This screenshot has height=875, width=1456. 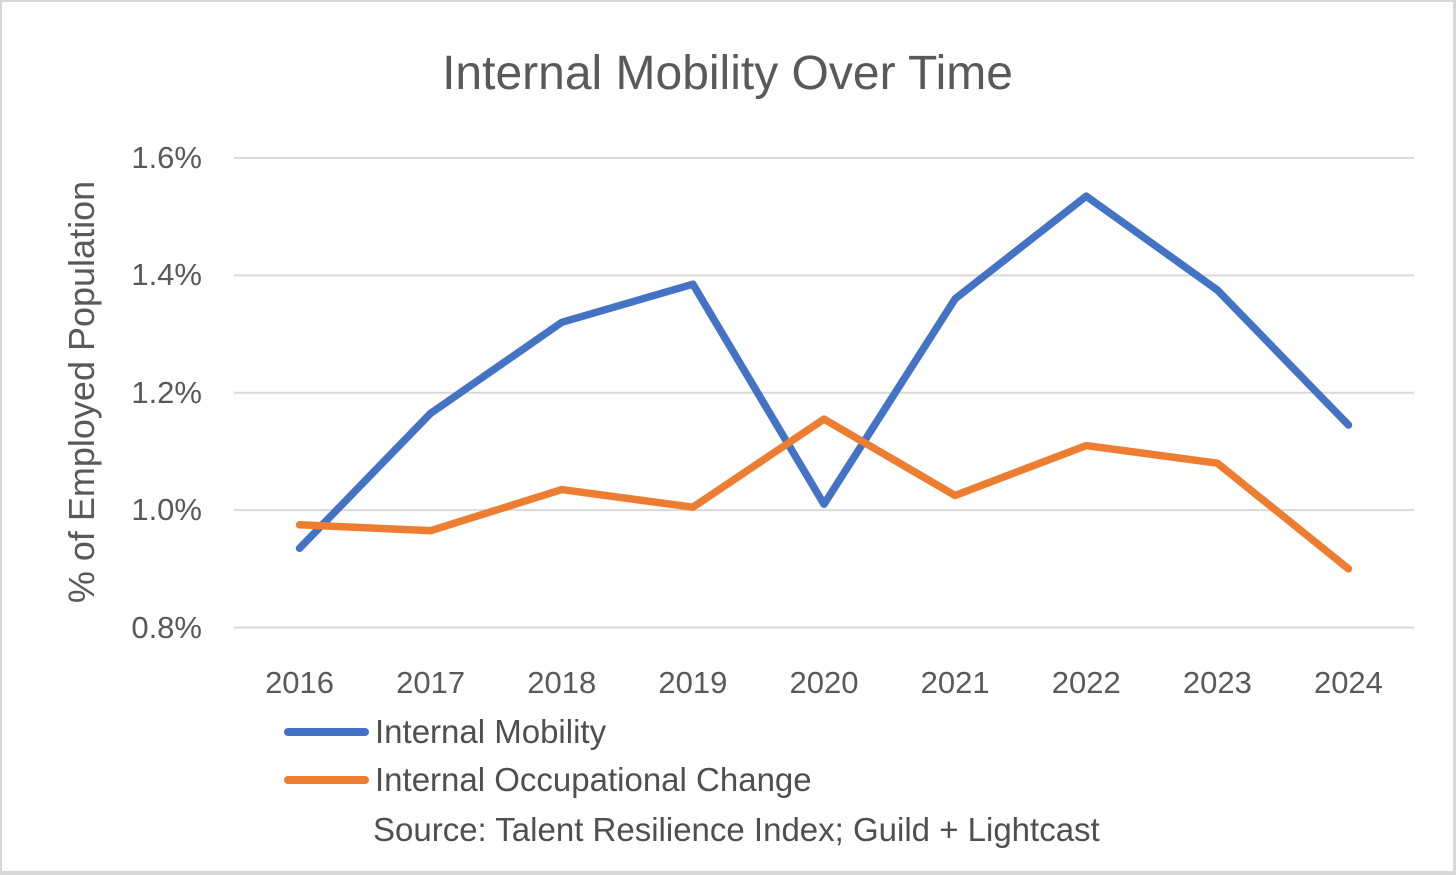 What do you see at coordinates (562, 682) in the screenshot?
I see `x-tick-label: 2018` at bounding box center [562, 682].